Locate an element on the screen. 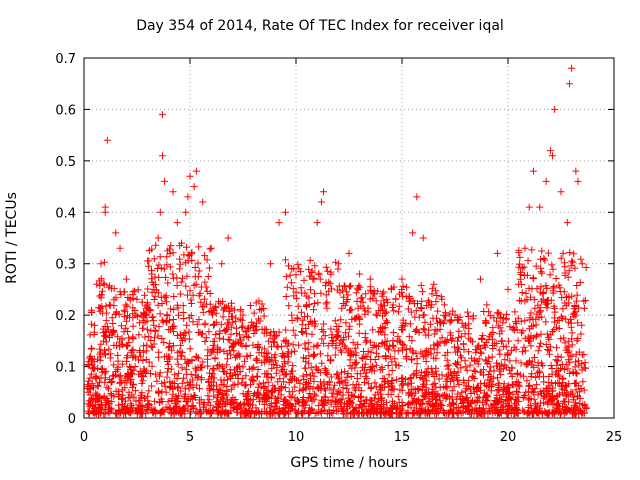 Image resolution: width=640 pixels, height=480 pixels. x-tick-label: 15 is located at coordinates (402, 437).